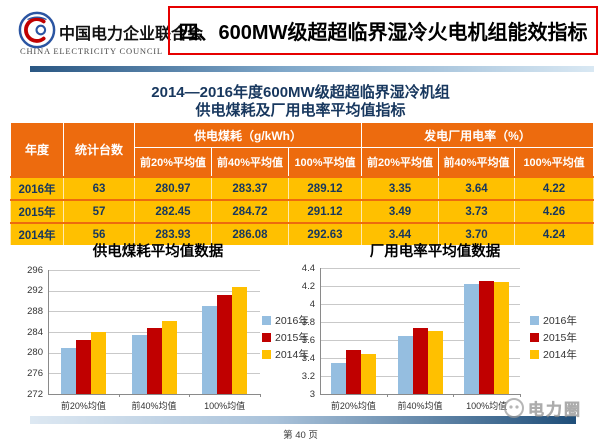 The image size is (601, 440). Describe the element at coordinates (477, 188) in the screenshot. I see `cell-value: 3.64` at that location.